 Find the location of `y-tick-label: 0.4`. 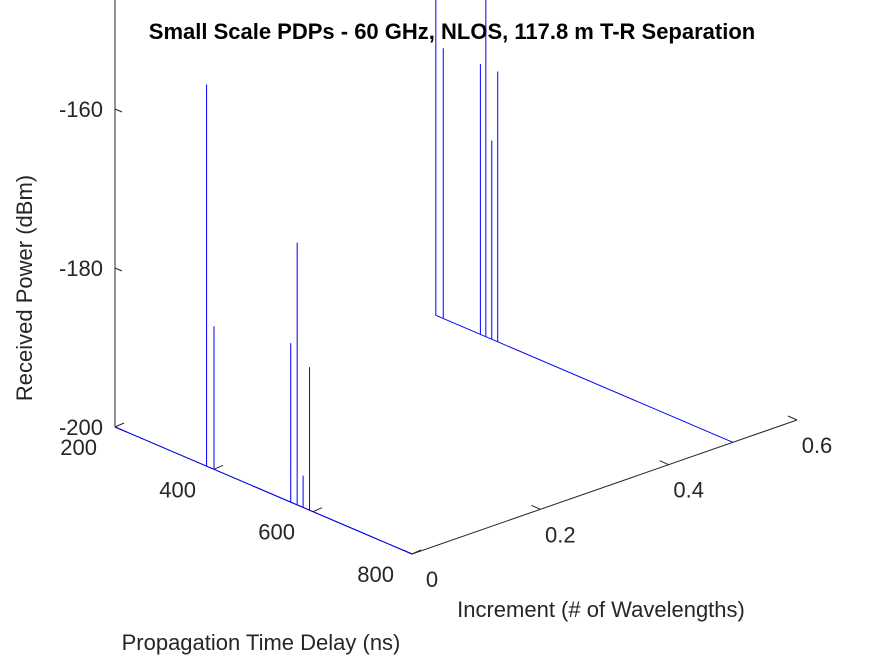

y-tick-label: 0.4 is located at coordinates (688, 490).